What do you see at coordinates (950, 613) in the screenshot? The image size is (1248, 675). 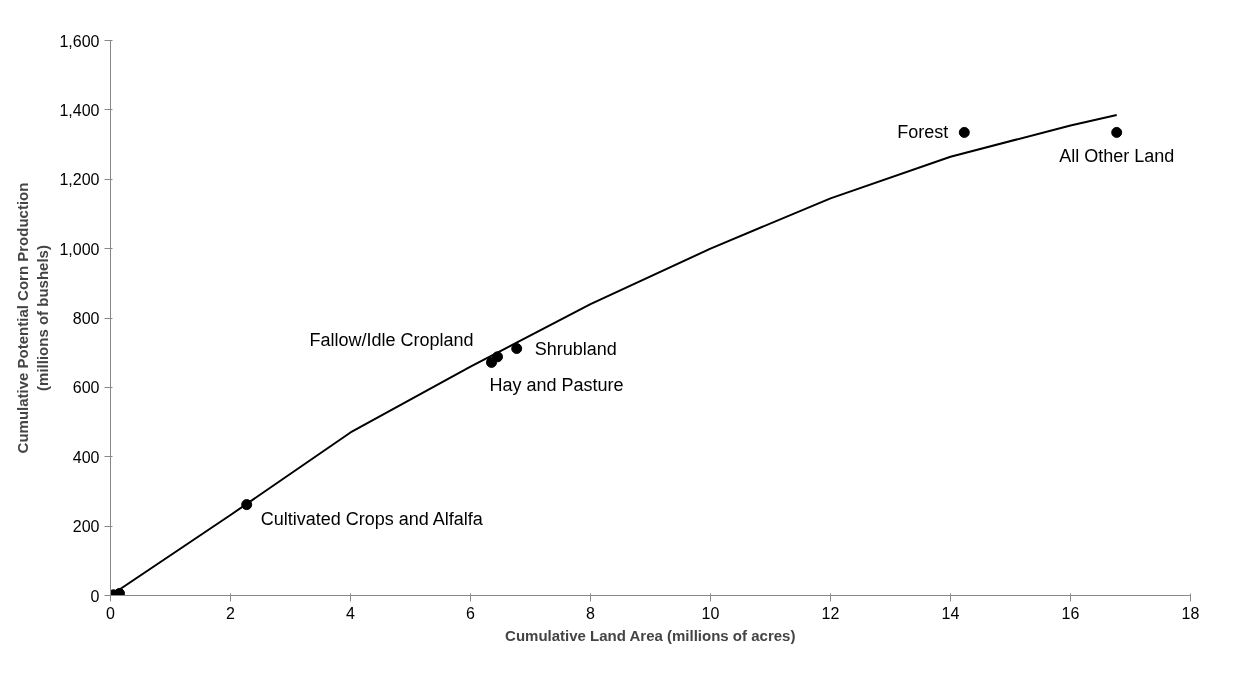 I see `x-tick-label: 14` at bounding box center [950, 613].